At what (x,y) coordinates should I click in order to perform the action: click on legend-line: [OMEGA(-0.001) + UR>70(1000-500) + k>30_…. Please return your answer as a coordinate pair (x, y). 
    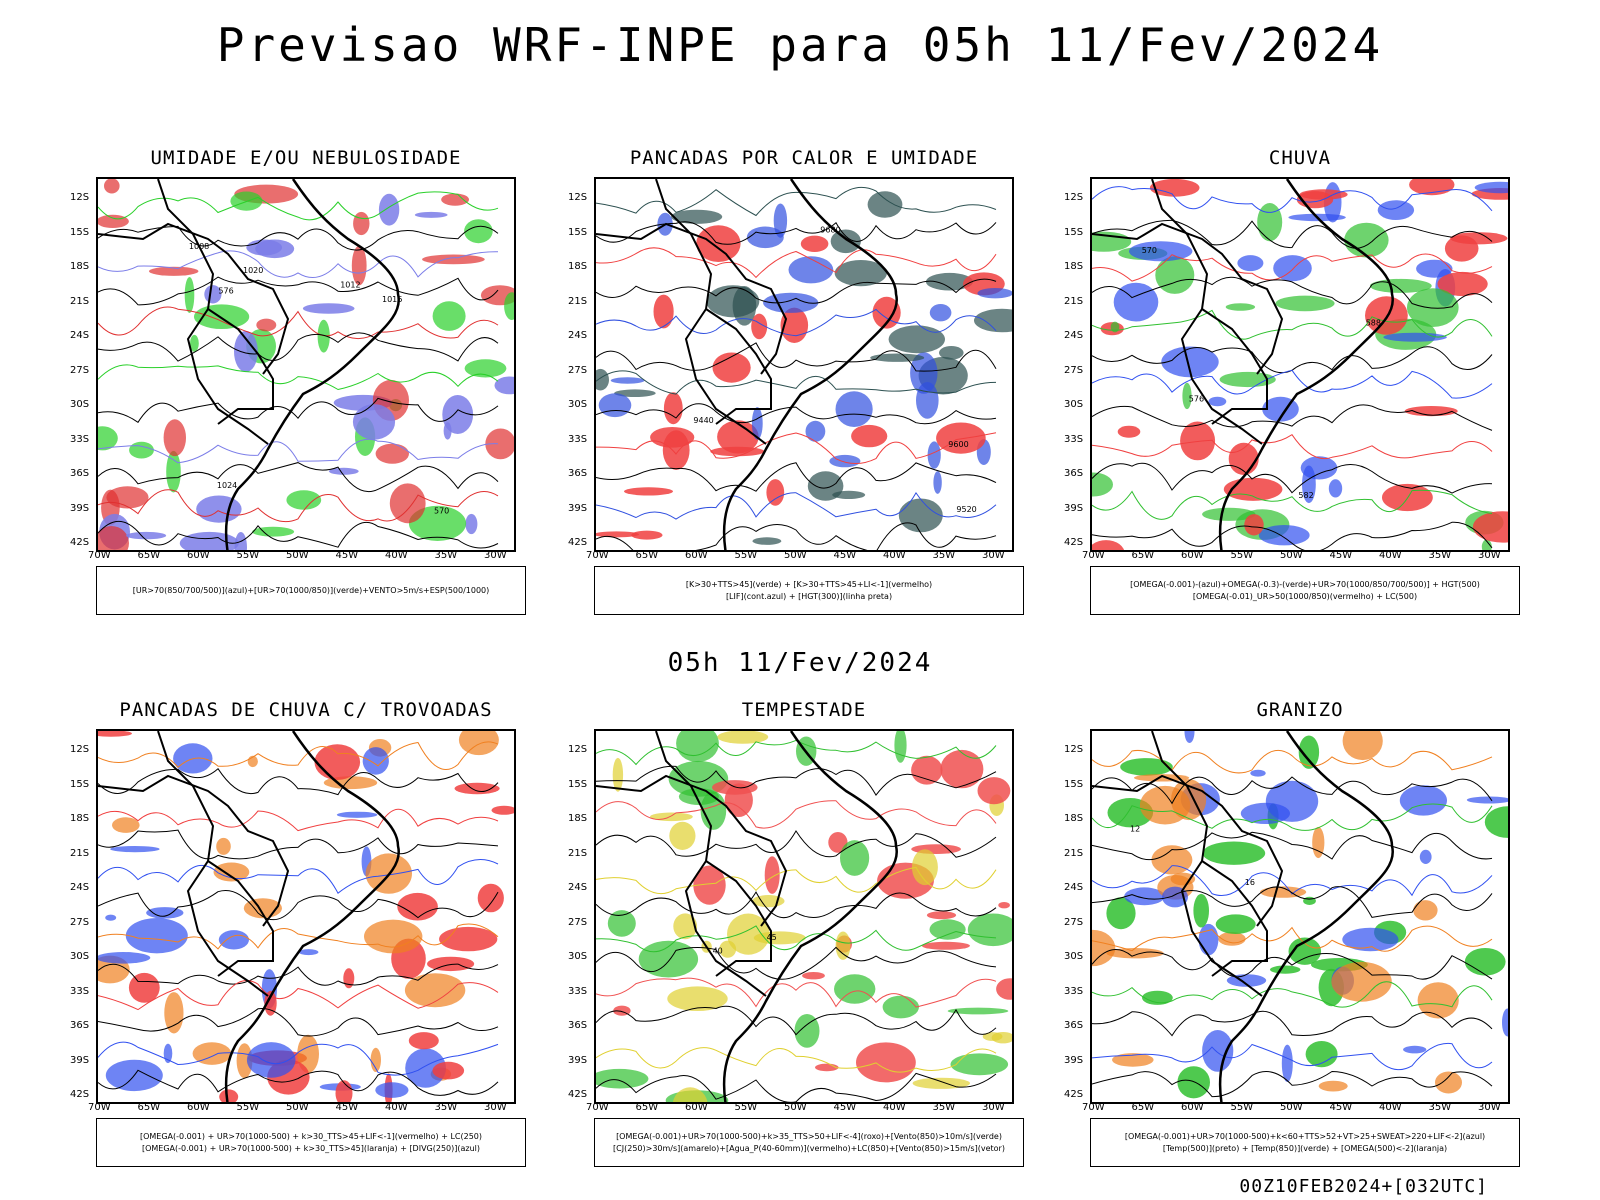
    Looking at the image, I should click on (311, 1148).